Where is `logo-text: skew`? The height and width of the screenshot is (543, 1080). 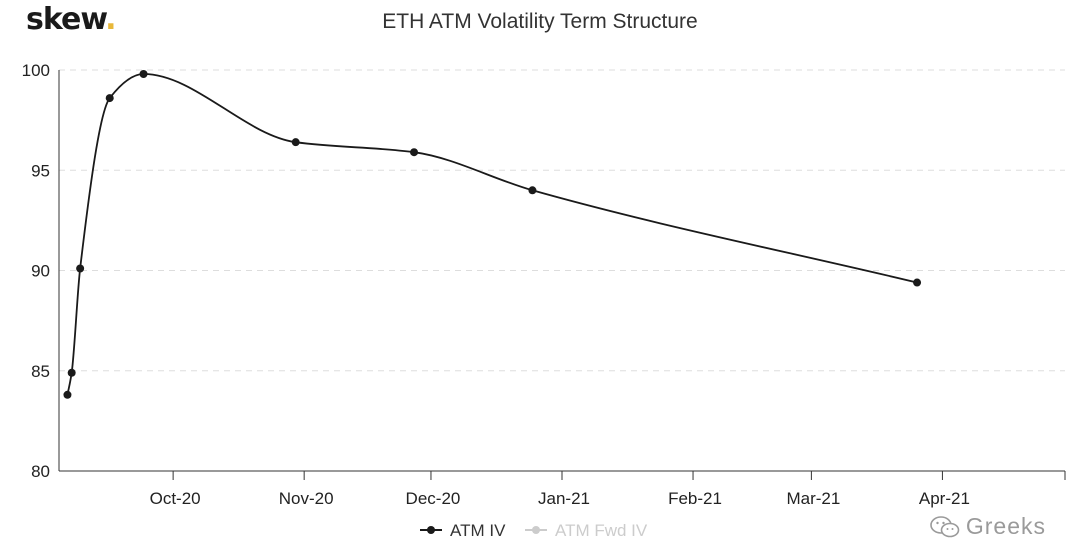
logo-text: skew is located at coordinates (66, 19).